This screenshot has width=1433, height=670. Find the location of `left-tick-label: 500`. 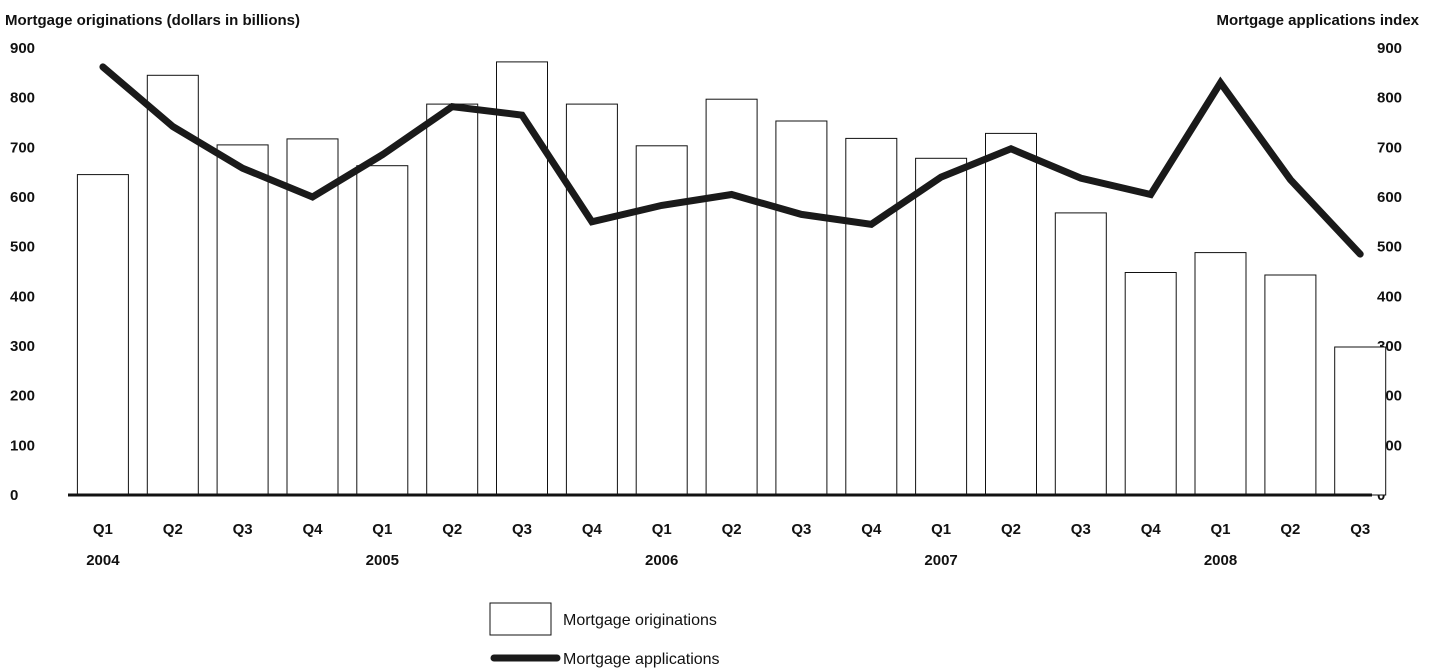

left-tick-label: 500 is located at coordinates (22, 247).